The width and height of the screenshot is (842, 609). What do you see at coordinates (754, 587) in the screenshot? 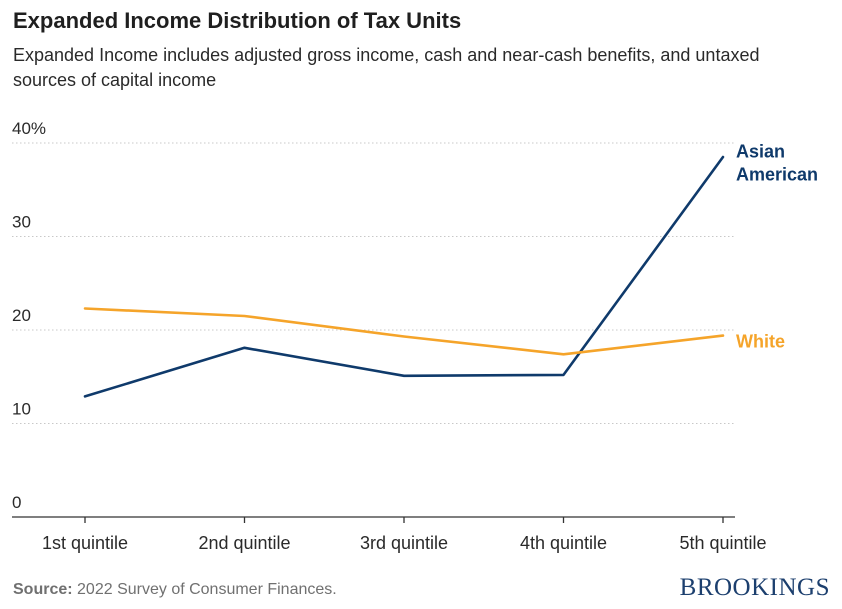
I see `brookings-logo: BROOKINGS` at bounding box center [754, 587].